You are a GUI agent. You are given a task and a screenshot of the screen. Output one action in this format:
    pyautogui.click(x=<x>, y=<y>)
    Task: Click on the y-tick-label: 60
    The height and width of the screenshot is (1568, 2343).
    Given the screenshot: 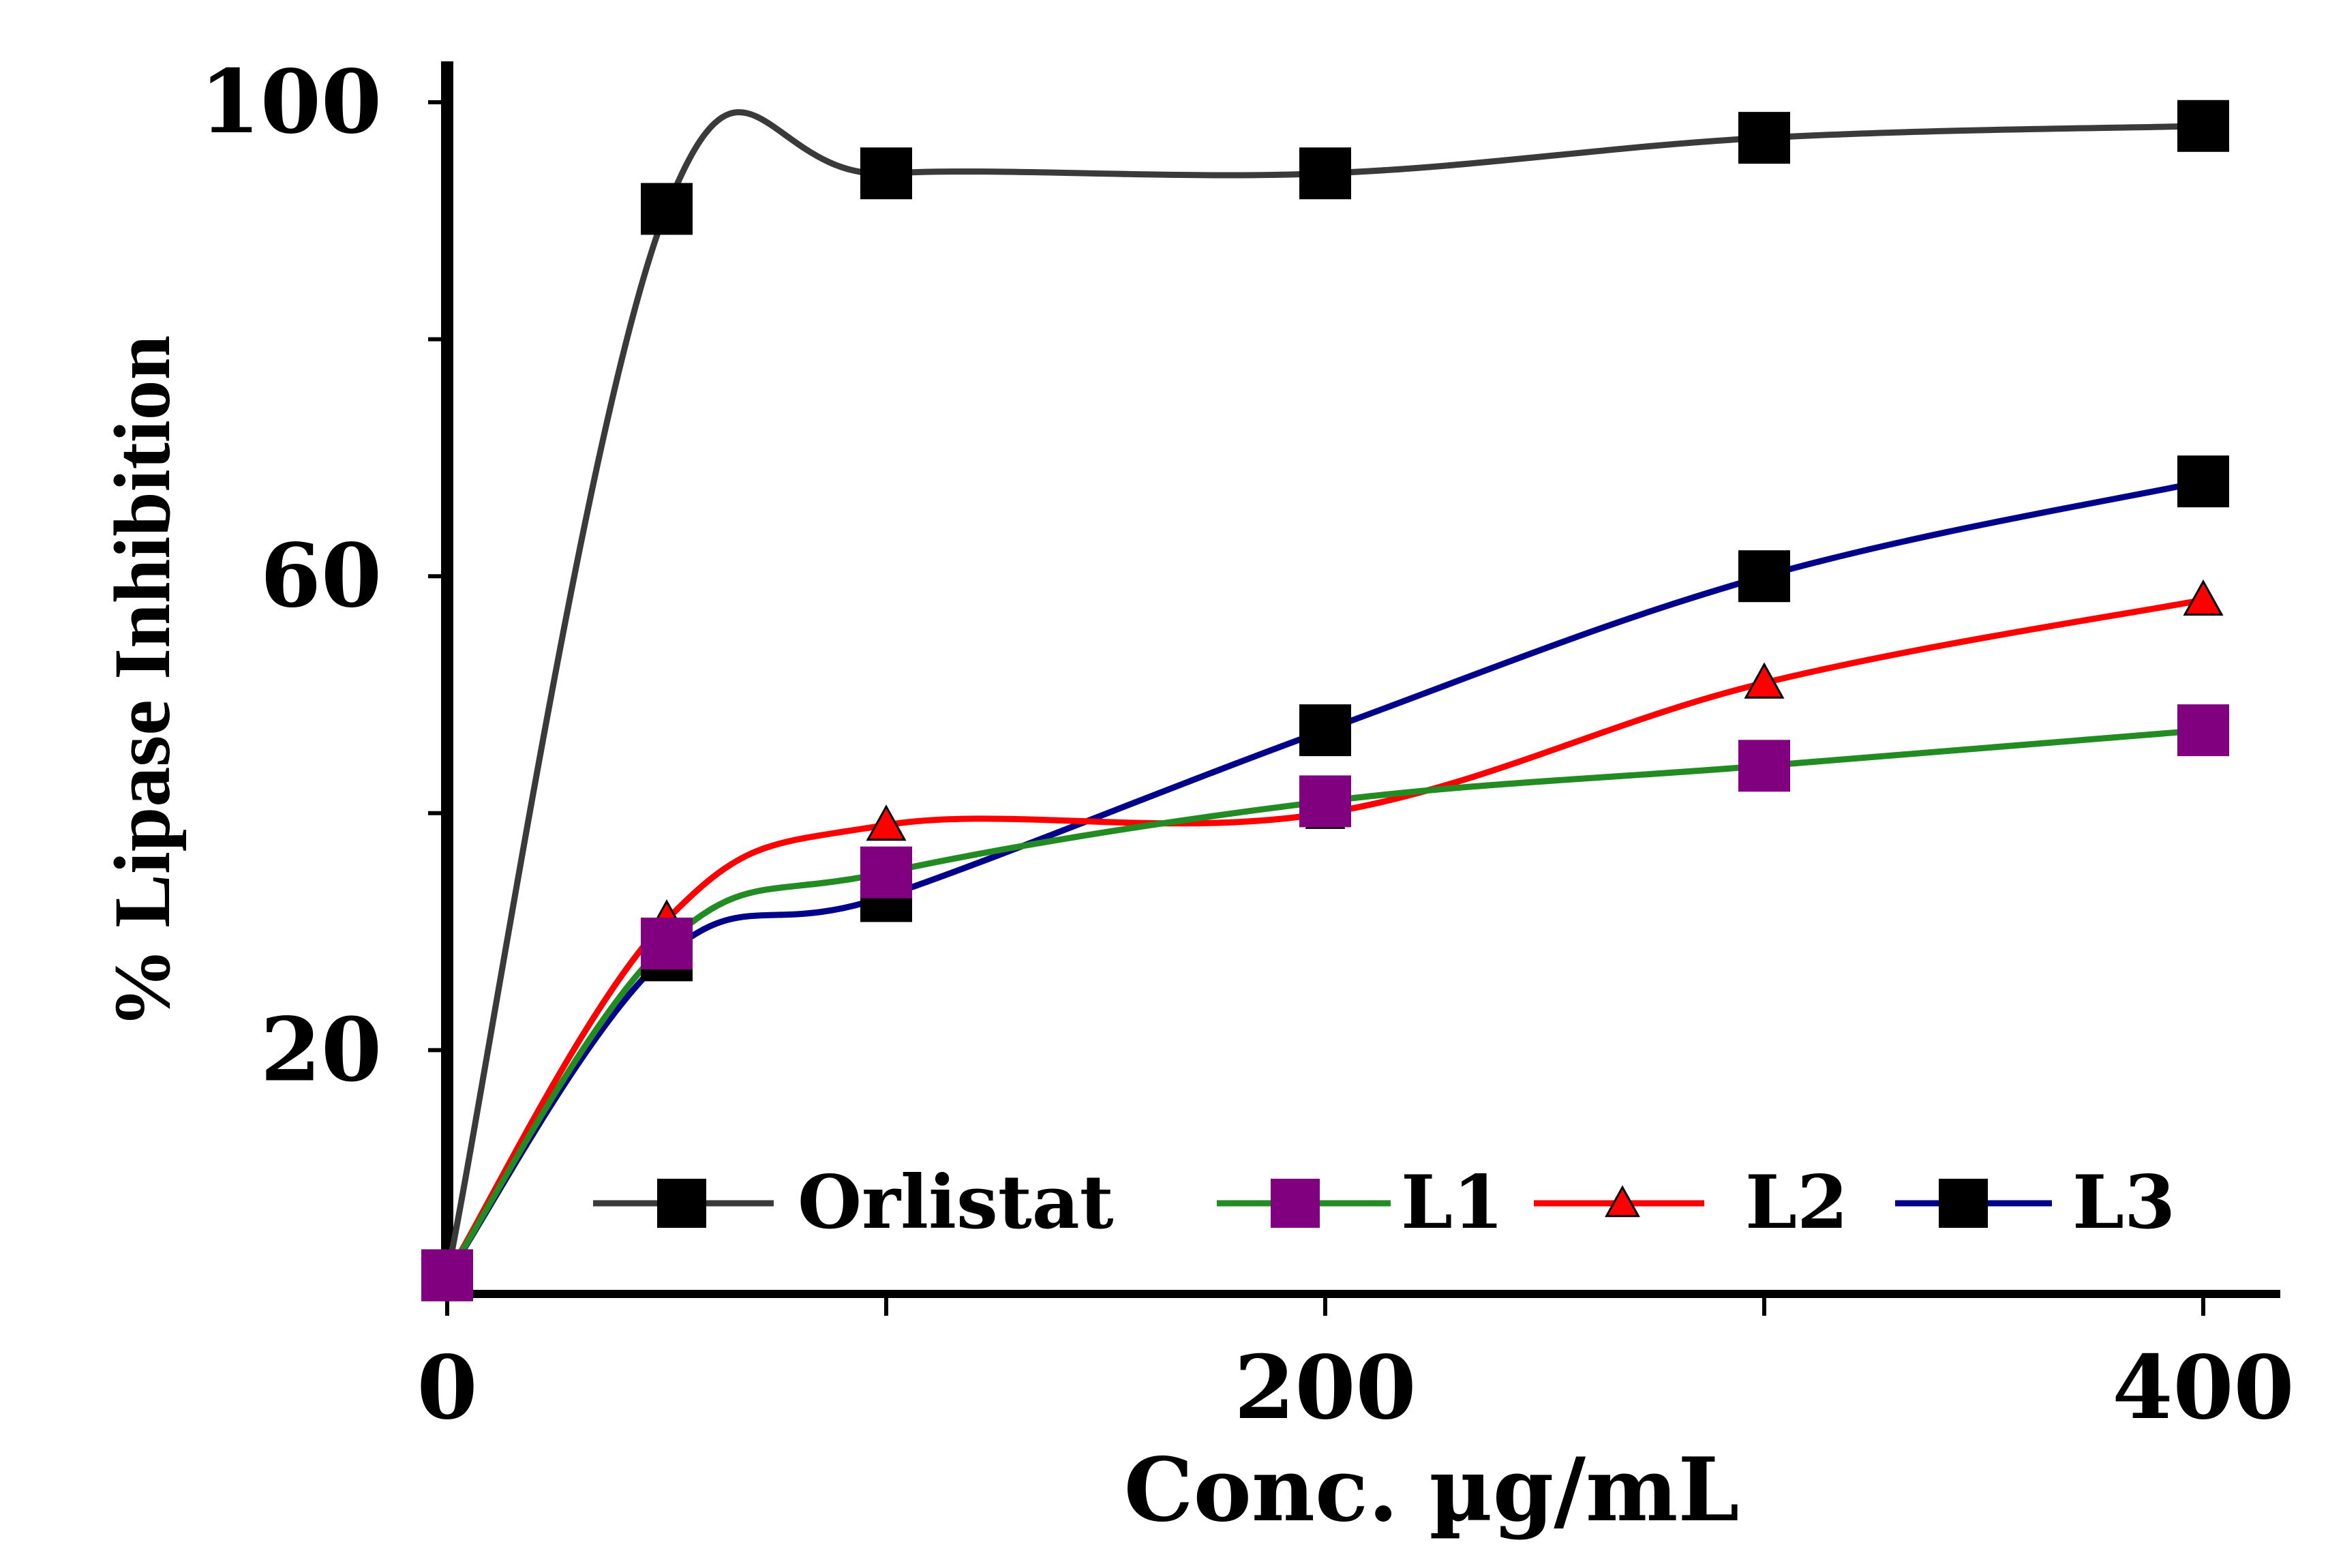 What is the action you would take?
    pyautogui.click(x=321, y=576)
    